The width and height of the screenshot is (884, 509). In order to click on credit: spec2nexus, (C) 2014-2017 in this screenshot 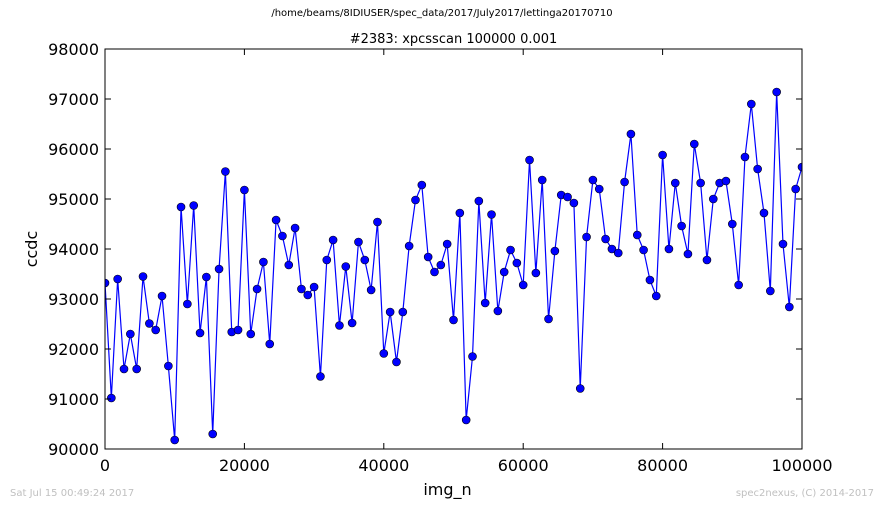, I will do `click(804, 493)`.